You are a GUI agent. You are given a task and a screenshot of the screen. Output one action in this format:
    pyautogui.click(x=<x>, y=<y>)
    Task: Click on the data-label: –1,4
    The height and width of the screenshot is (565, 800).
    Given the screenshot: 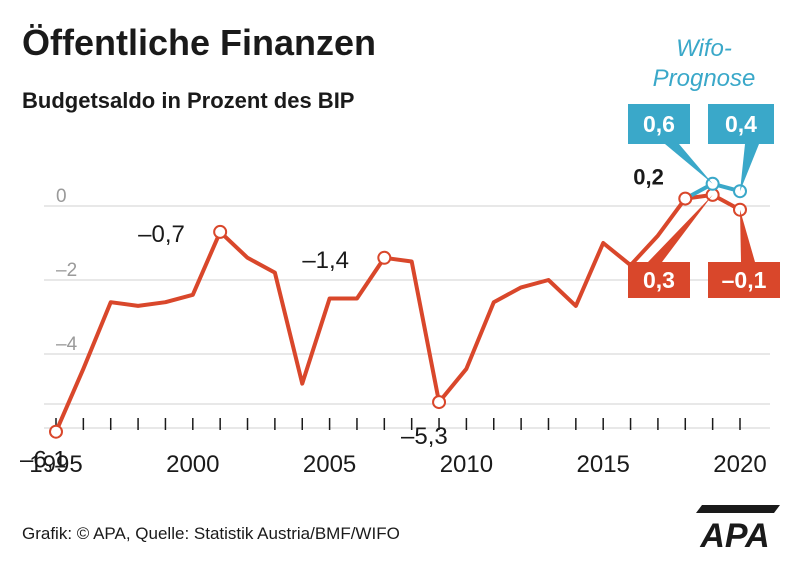 What is the action you would take?
    pyautogui.click(x=325, y=260)
    